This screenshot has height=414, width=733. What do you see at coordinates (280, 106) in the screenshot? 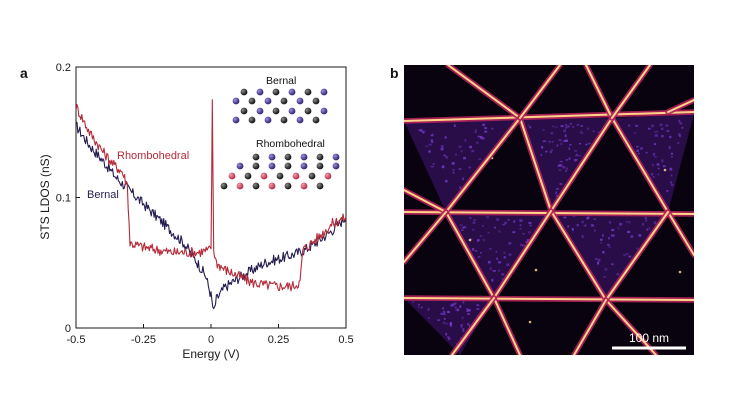
I see `bernal-stacking-atoms` at bounding box center [280, 106].